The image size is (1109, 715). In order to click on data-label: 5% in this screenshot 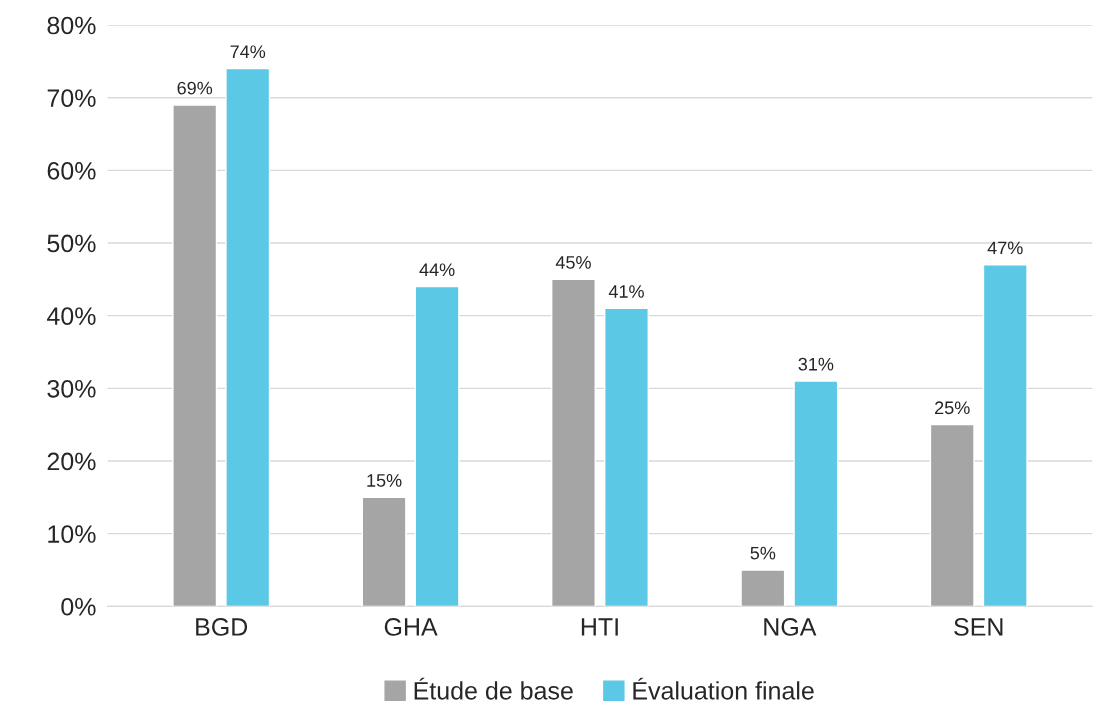, I will do `click(763, 553)`.